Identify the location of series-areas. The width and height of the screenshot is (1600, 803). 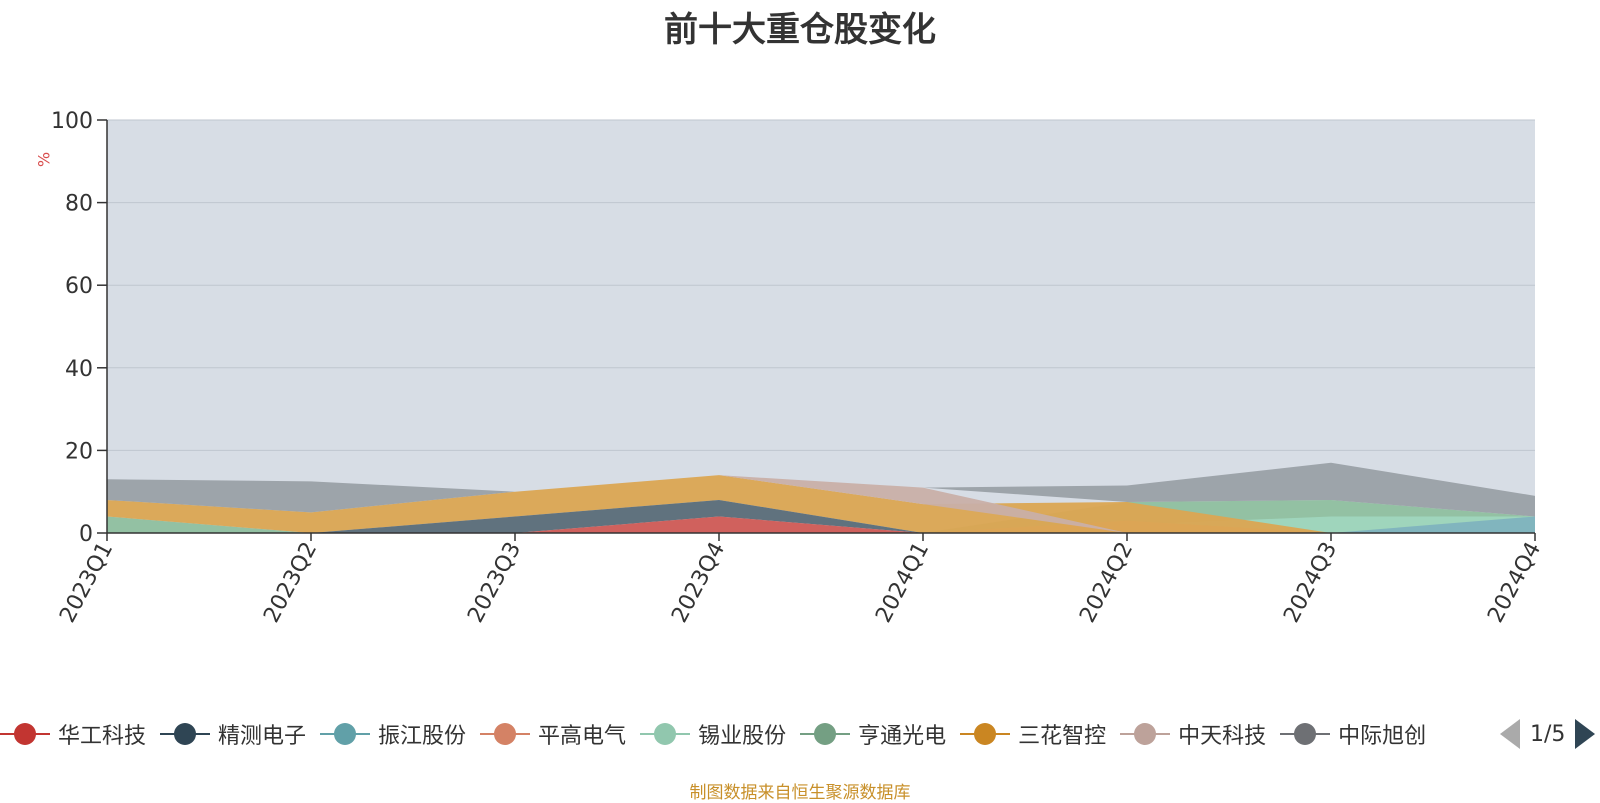
(821, 497).